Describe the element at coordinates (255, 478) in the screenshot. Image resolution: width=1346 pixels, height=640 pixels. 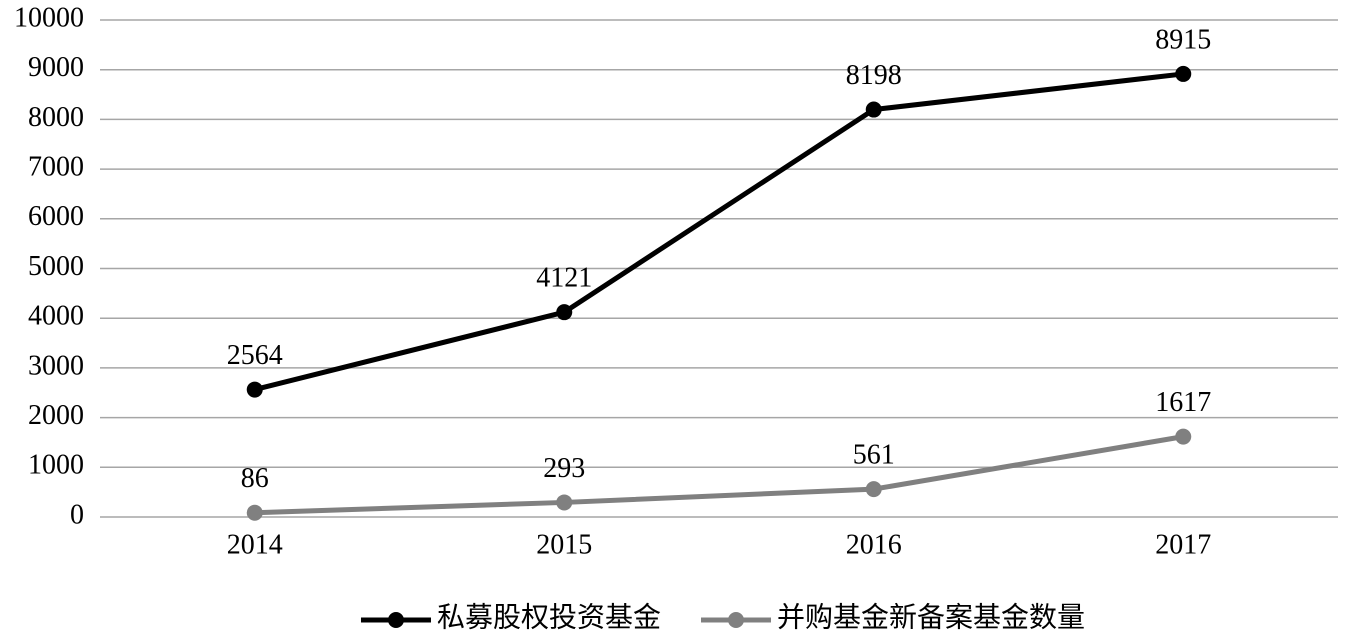
I see `data-label: 86` at that location.